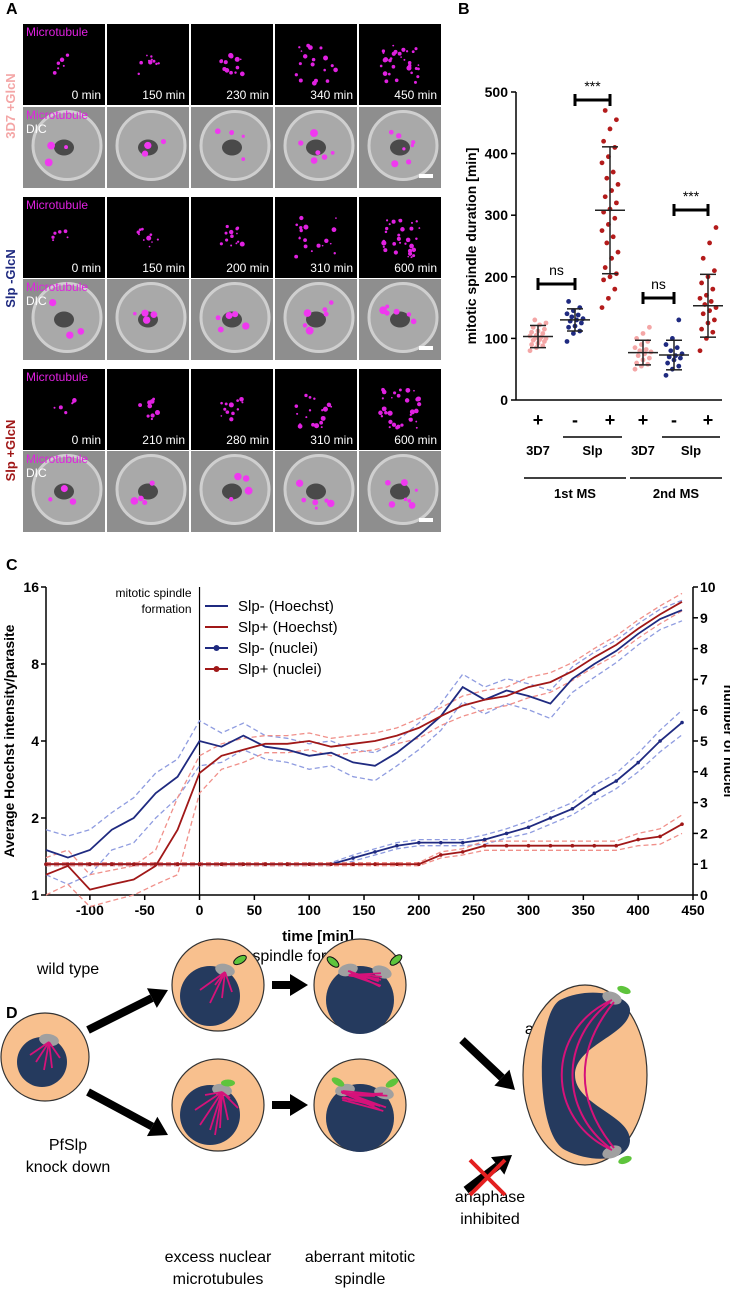 This screenshot has width=730, height=1304. Describe the element at coordinates (288, 627) in the screenshot. I see `legend-label: Slp+ (Hoechst)` at that location.